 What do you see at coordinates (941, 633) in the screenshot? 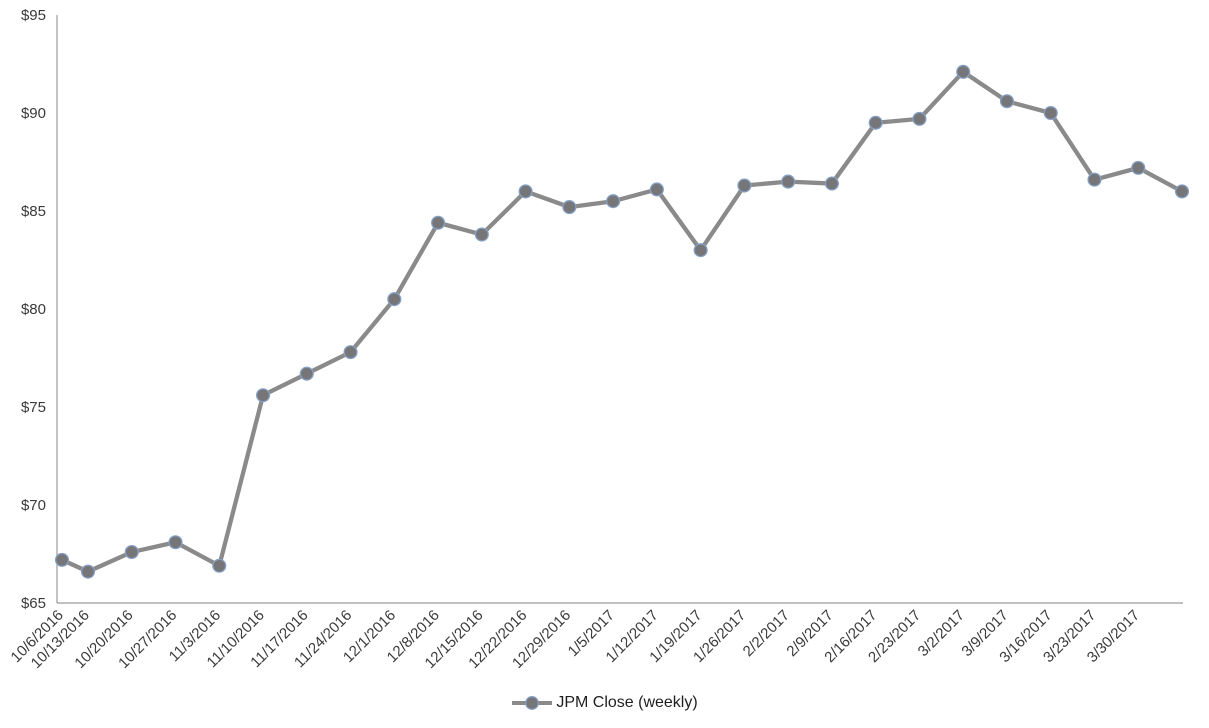
I see `x-tick-label: 3/2/2017` at bounding box center [941, 633].